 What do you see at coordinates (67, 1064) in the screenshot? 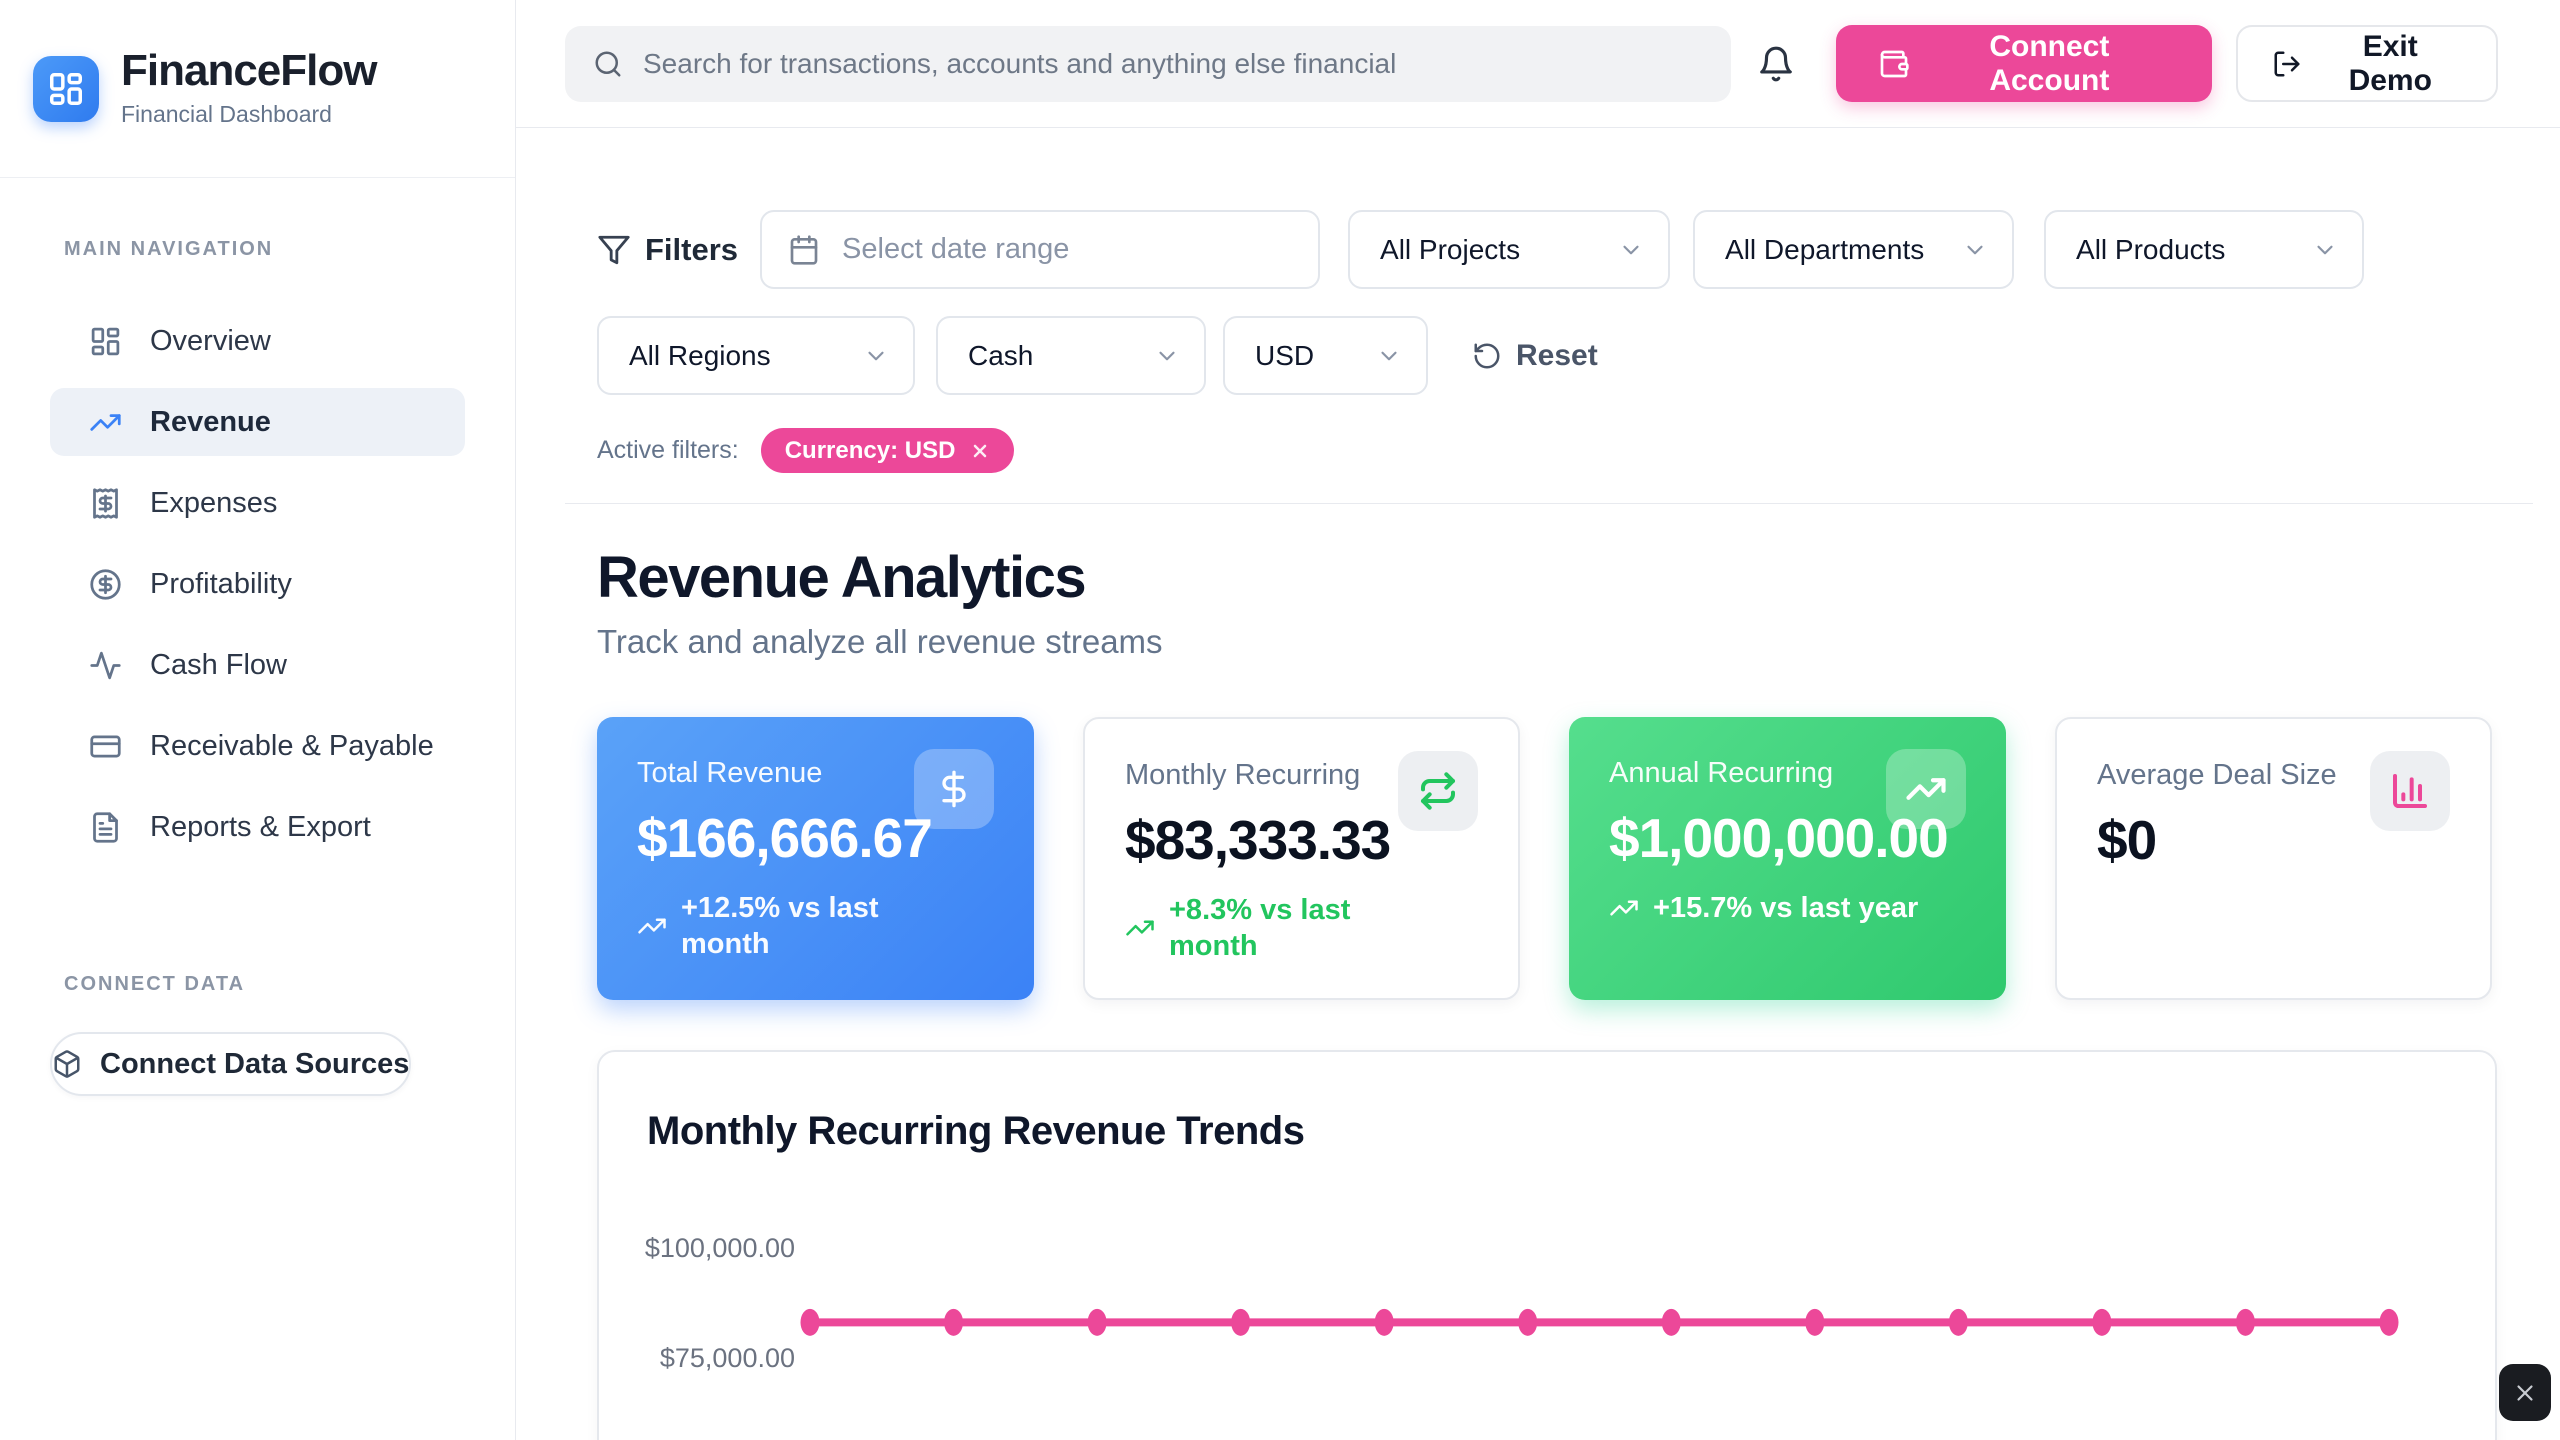
I see `package-icon` at bounding box center [67, 1064].